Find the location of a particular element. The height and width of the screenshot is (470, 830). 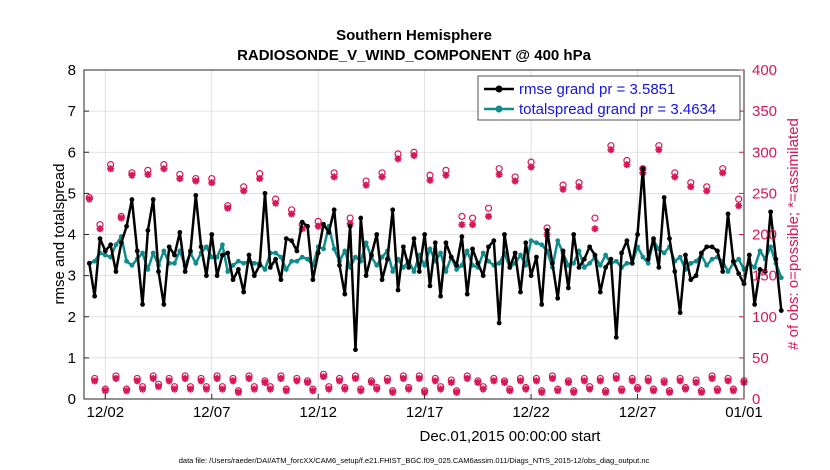

x-tick-label: 12/17 is located at coordinates (425, 412).